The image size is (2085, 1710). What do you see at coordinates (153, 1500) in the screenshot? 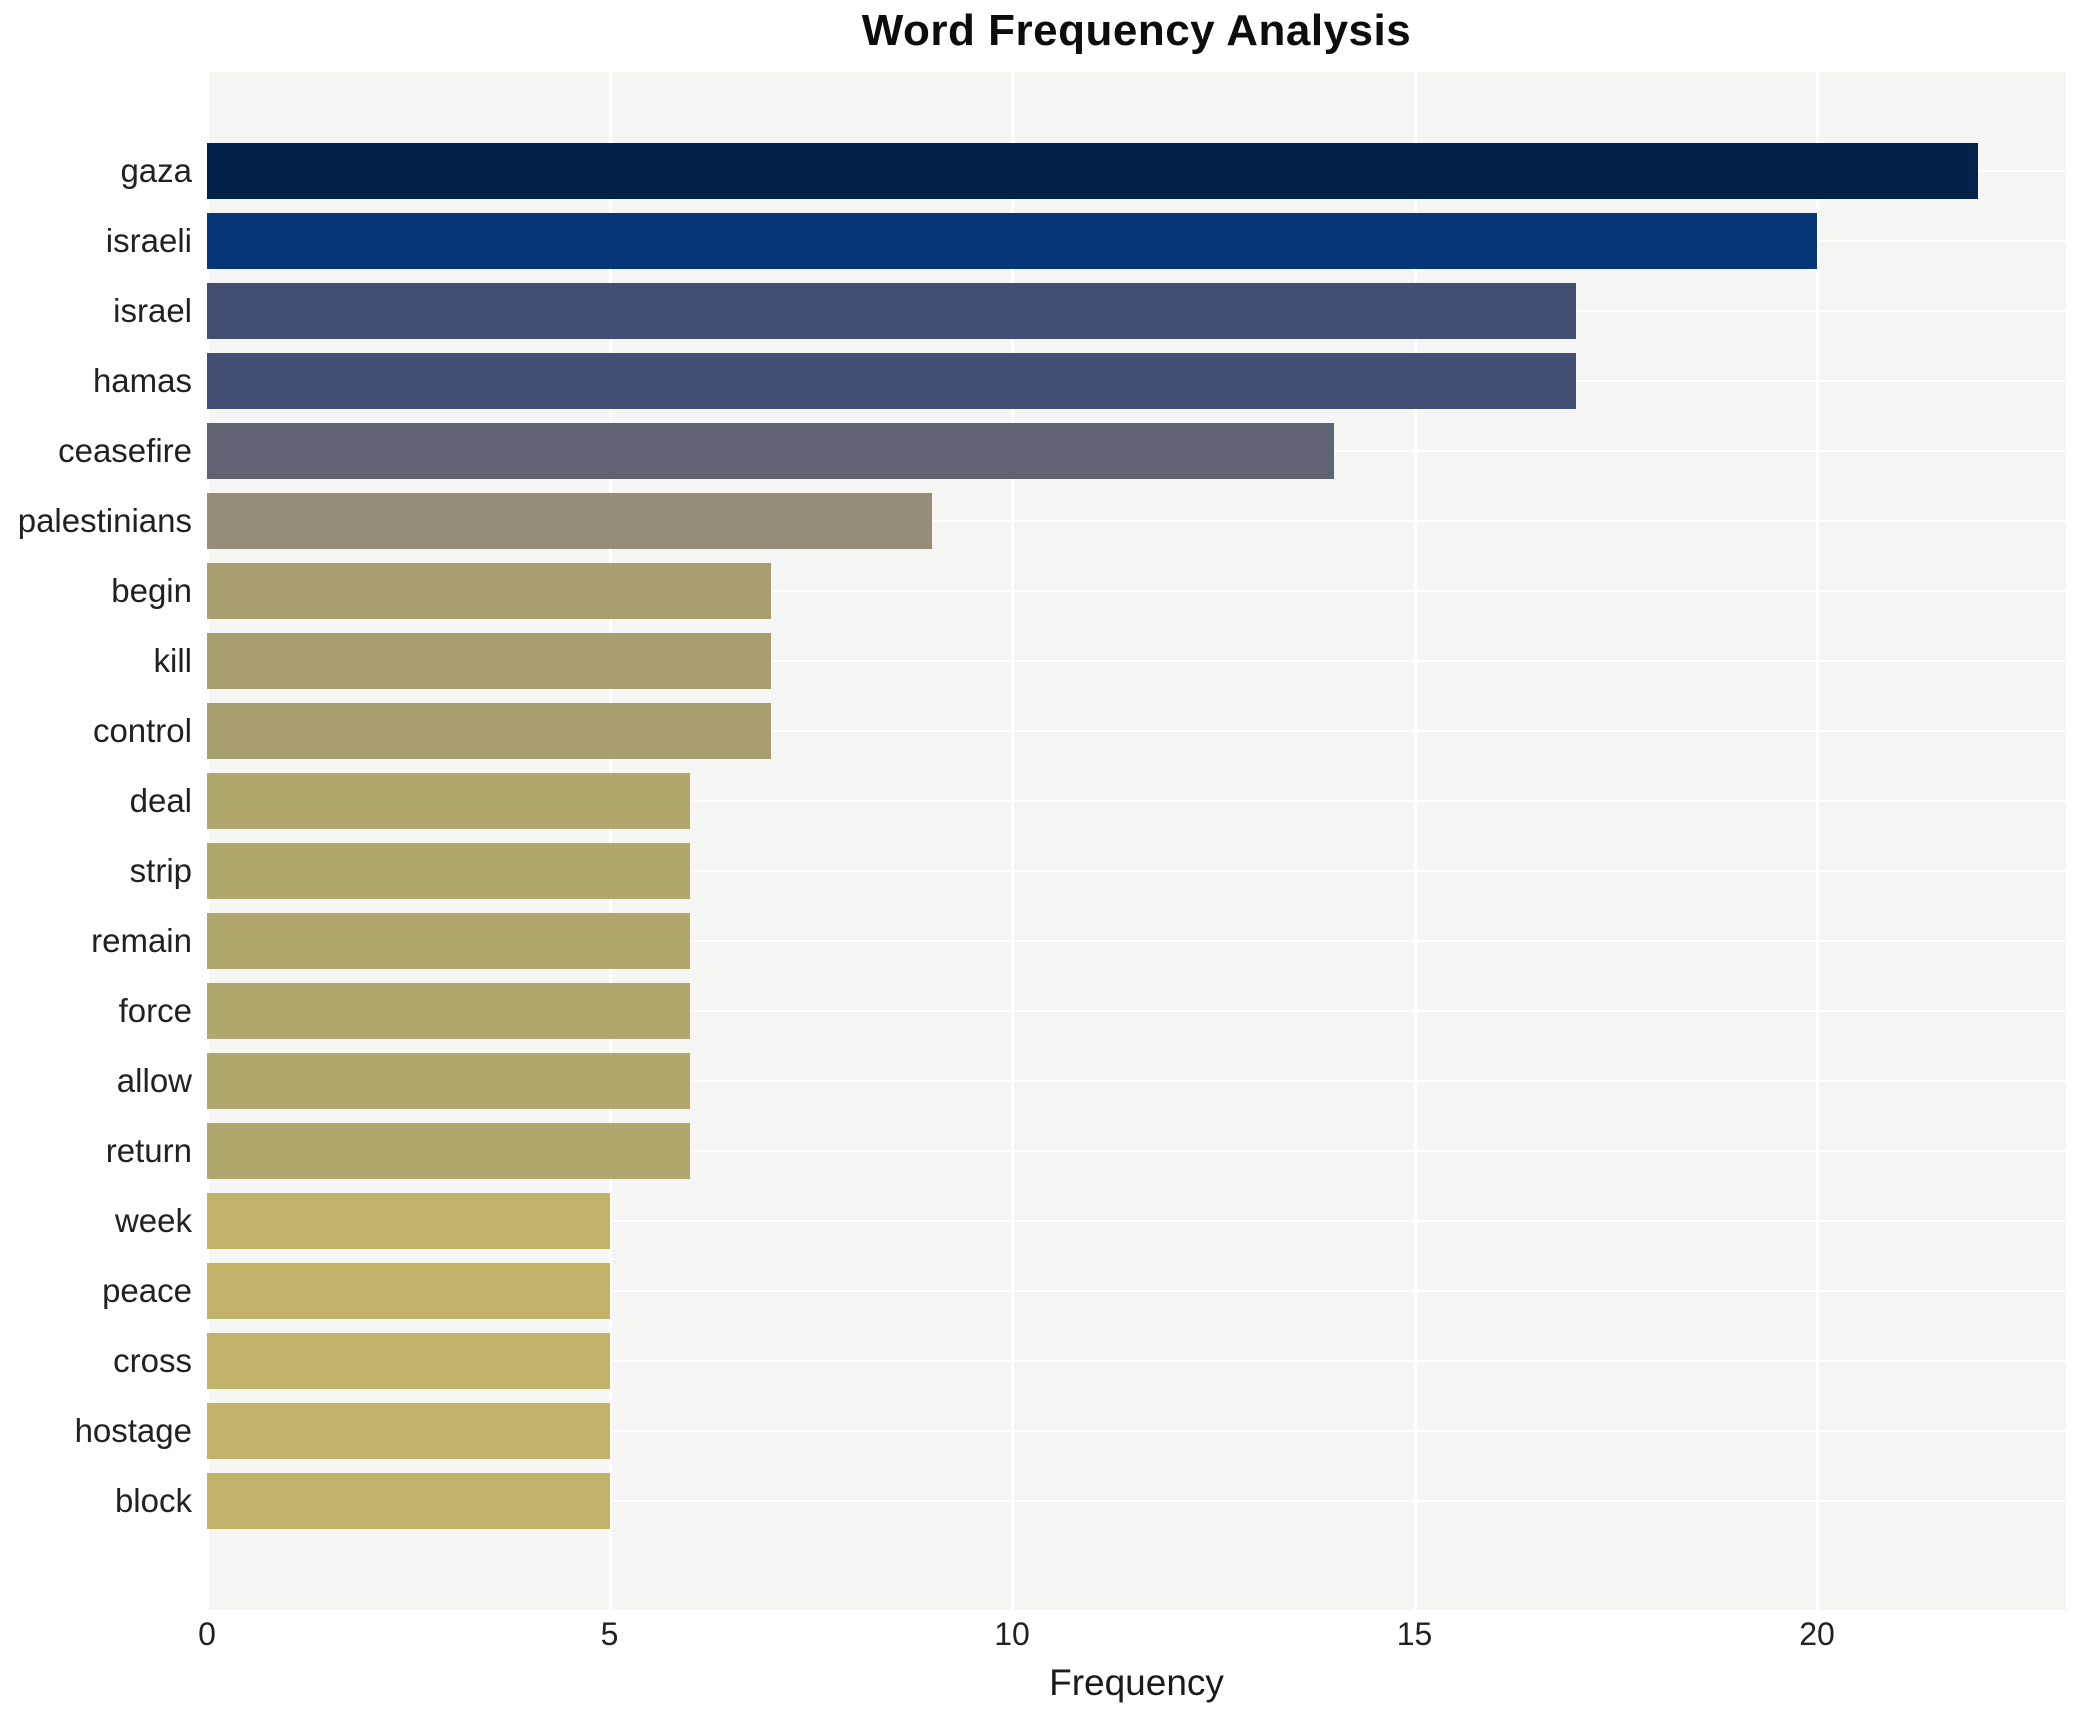
I see `category-label-block: block` at bounding box center [153, 1500].